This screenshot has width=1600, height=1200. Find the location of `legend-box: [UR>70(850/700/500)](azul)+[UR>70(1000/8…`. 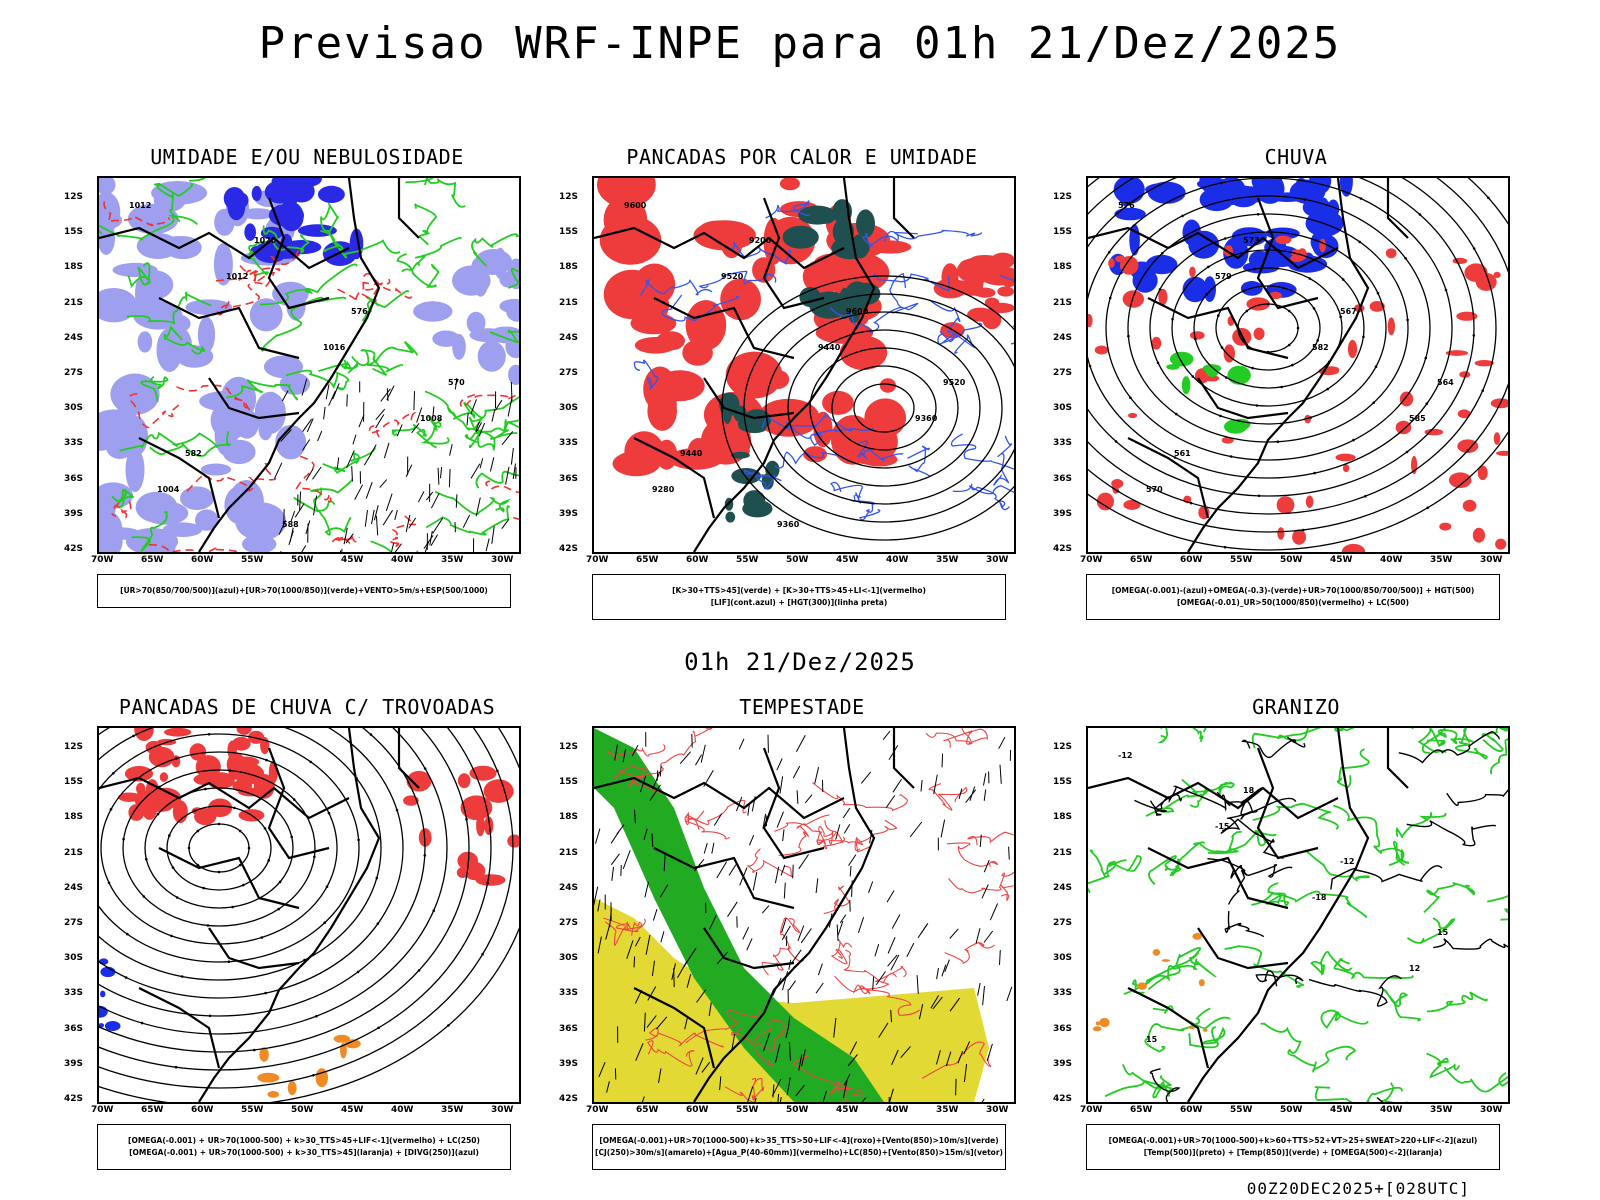

legend-box: [UR>70(850/700/500)](azul)+[UR>70(1000/8… is located at coordinates (304, 591).